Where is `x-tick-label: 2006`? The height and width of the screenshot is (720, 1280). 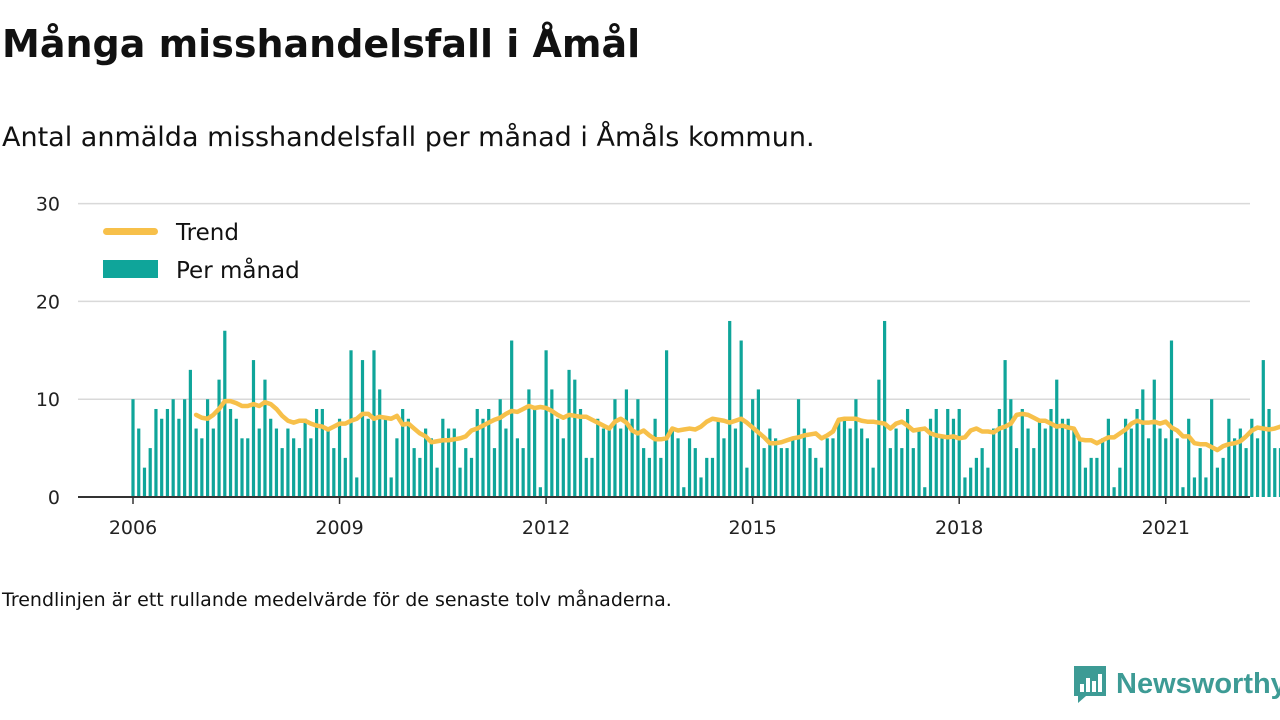 x-tick-label: 2006 is located at coordinates (133, 528).